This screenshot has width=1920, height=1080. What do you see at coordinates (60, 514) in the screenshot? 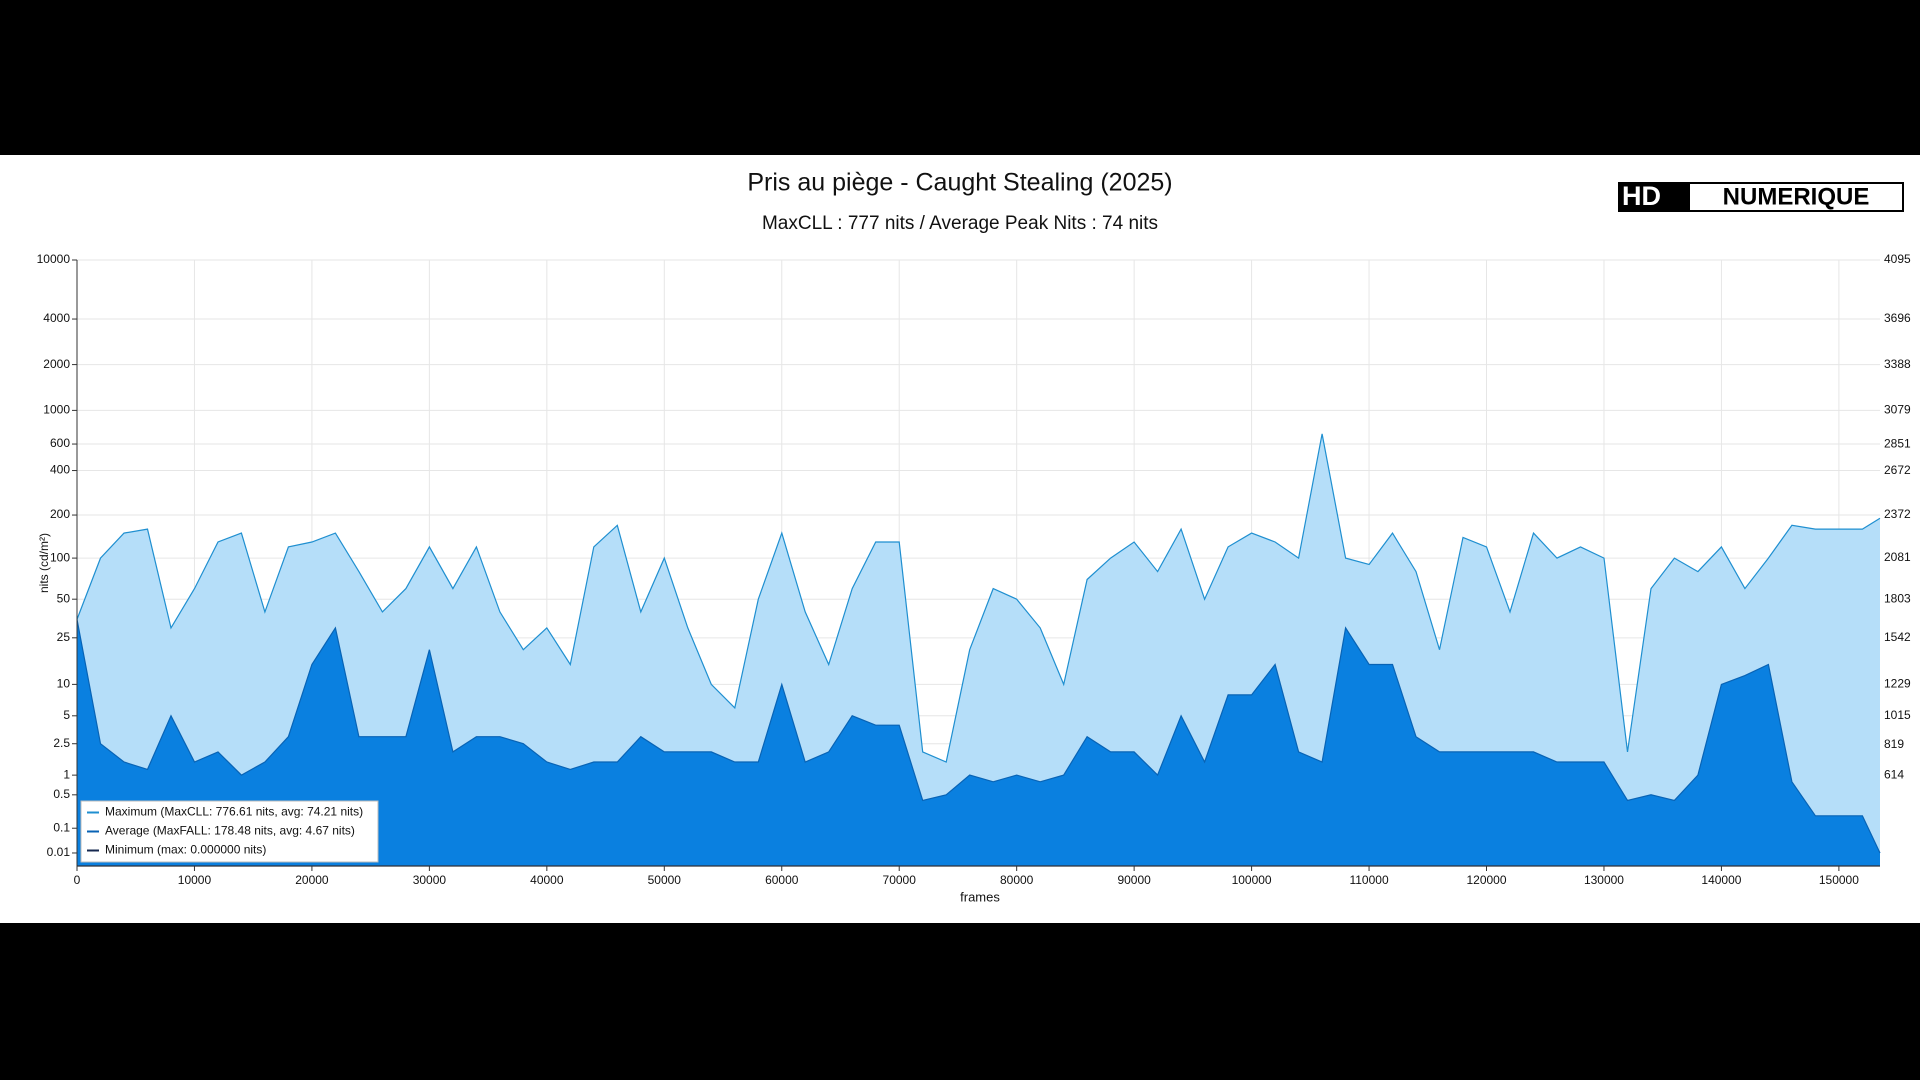
I see `y-tick-label: 200` at bounding box center [60, 514].